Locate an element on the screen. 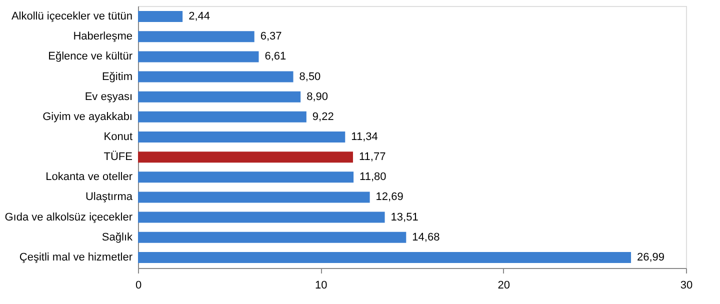  x-tick-label: 20 is located at coordinates (504, 286).